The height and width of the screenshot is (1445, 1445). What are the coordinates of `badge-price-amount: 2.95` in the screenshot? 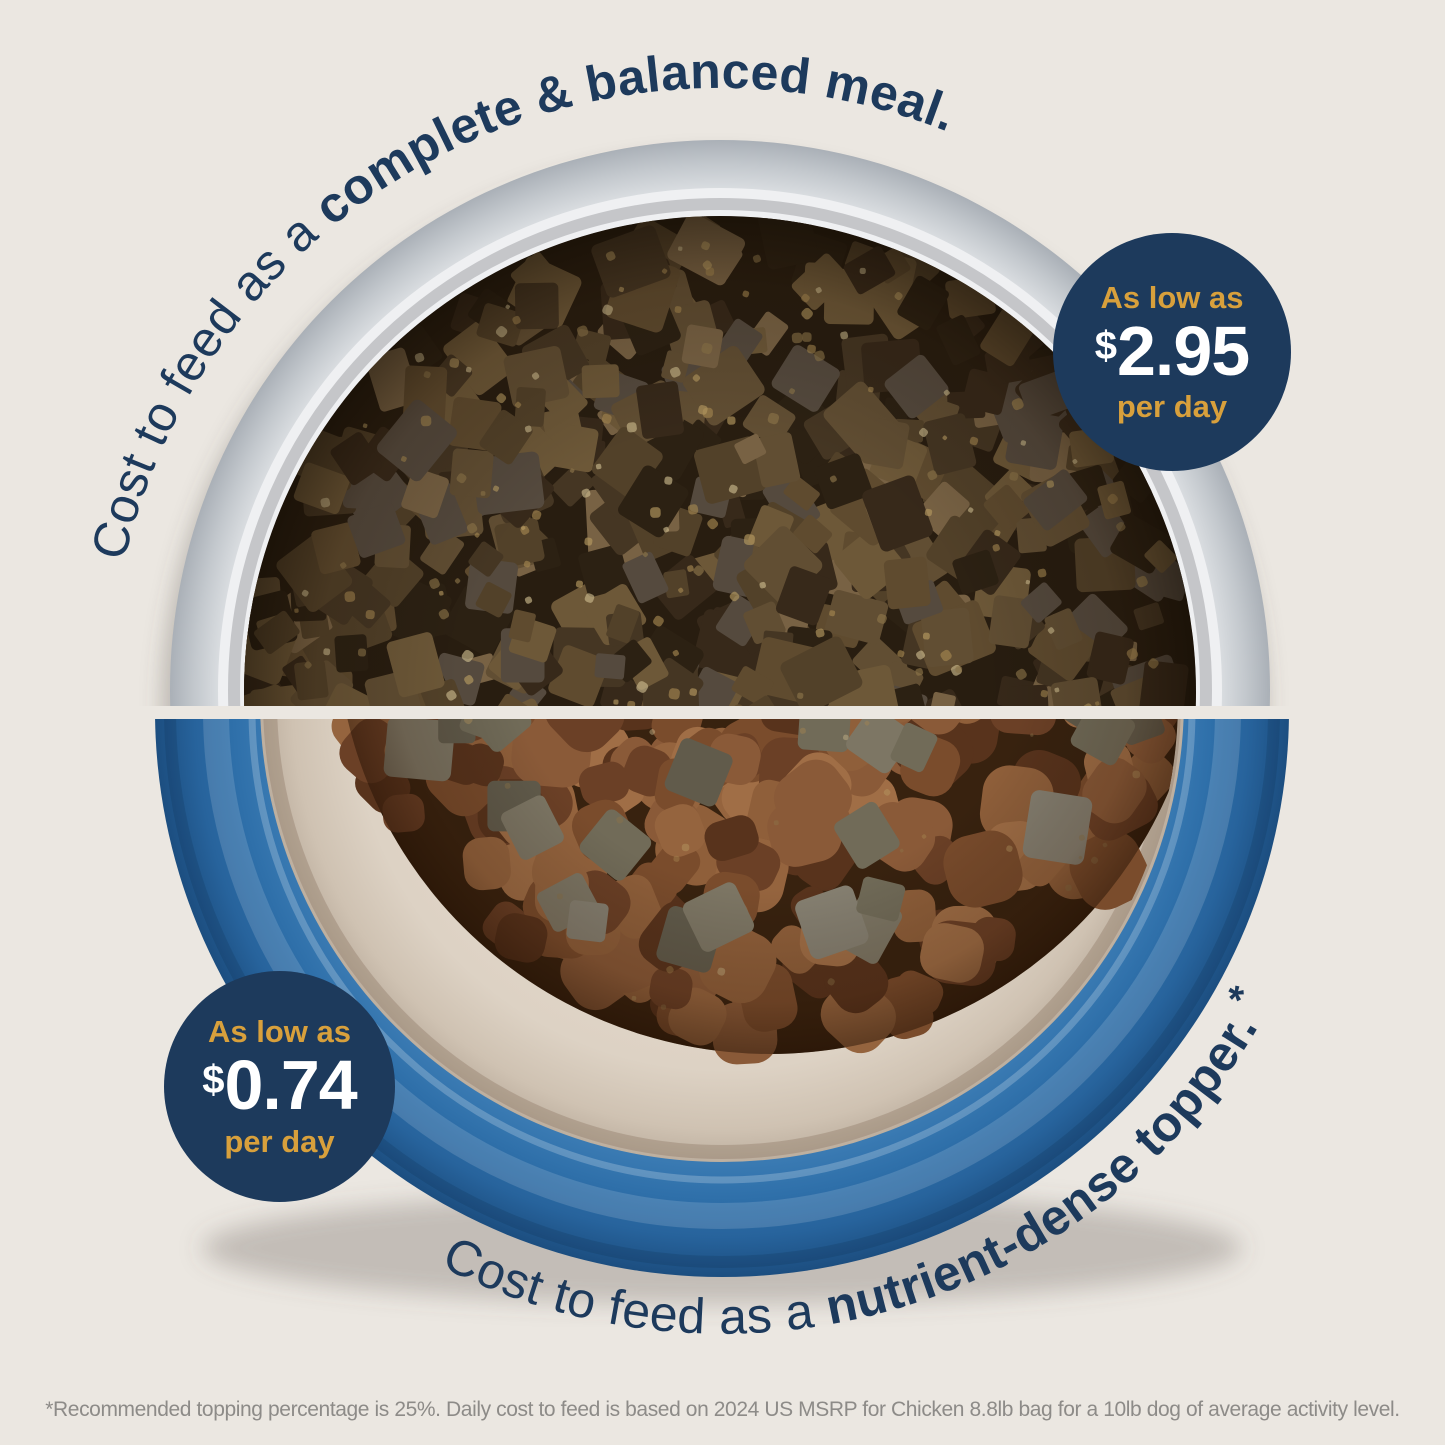 It's located at (1183, 350).